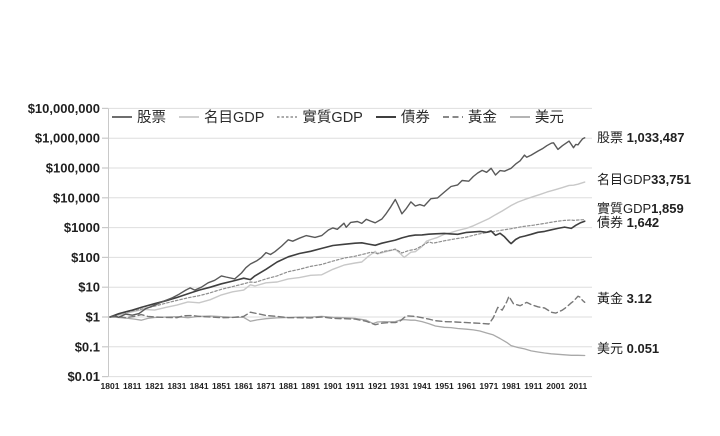  I want to click on legend-item-dollar: 美元, so click(536, 116).